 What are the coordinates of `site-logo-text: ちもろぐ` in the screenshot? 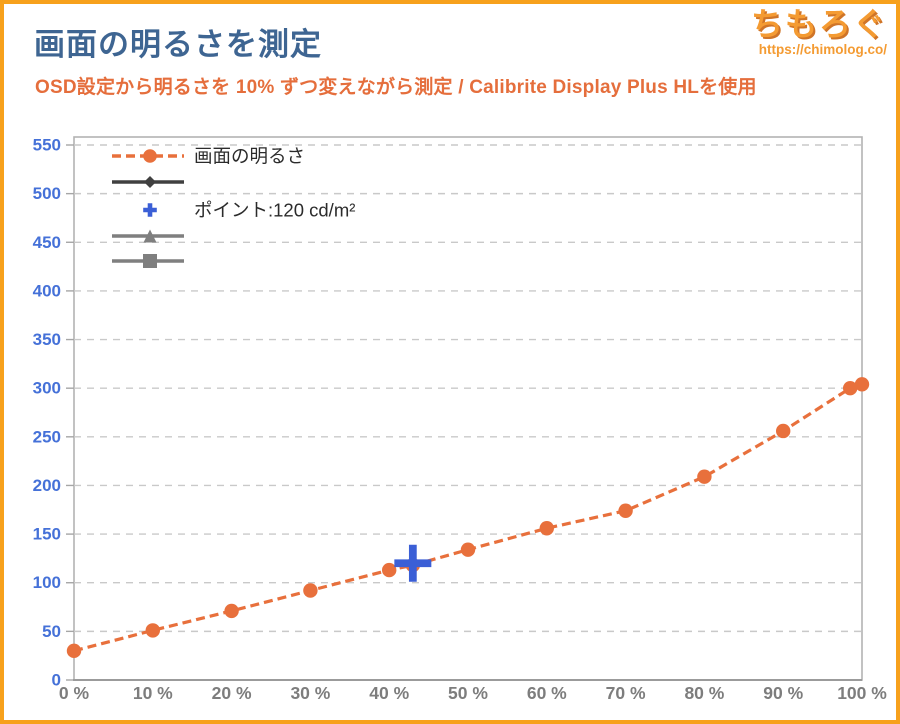 It's located at (818, 24).